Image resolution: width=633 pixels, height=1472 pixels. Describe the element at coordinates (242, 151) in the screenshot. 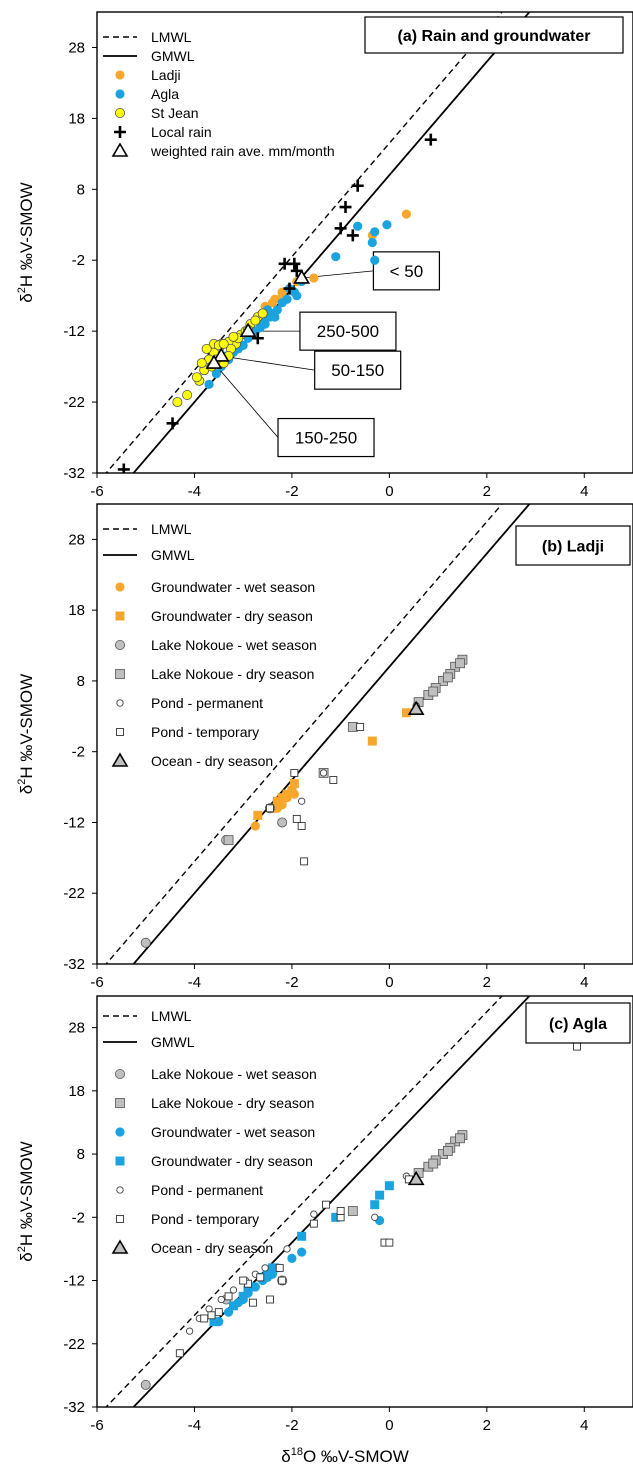

I see `legend-weighted-rain-ave-mm-month-label: weighted rain ave. mm/month` at that location.